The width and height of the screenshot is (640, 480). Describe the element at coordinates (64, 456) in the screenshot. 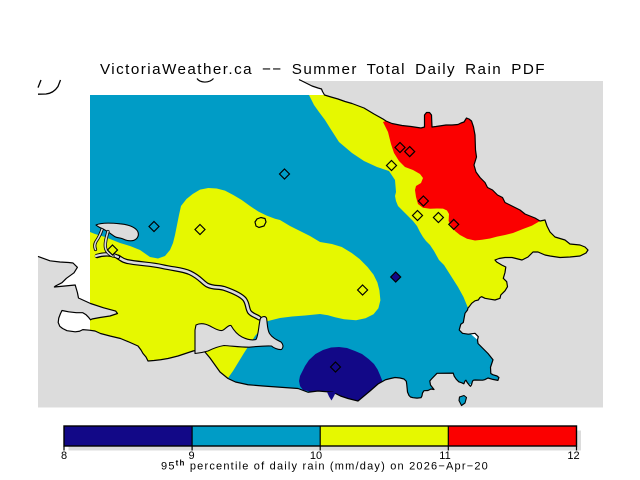

I see `svg-text: 8` at that location.